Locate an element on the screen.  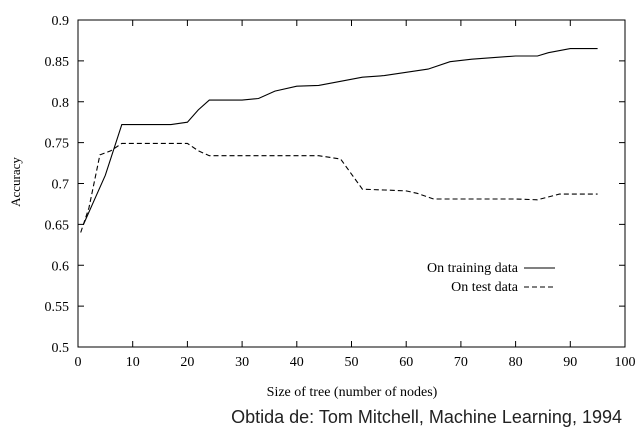
y-axis-label: Accuracy is located at coordinates (15, 182).